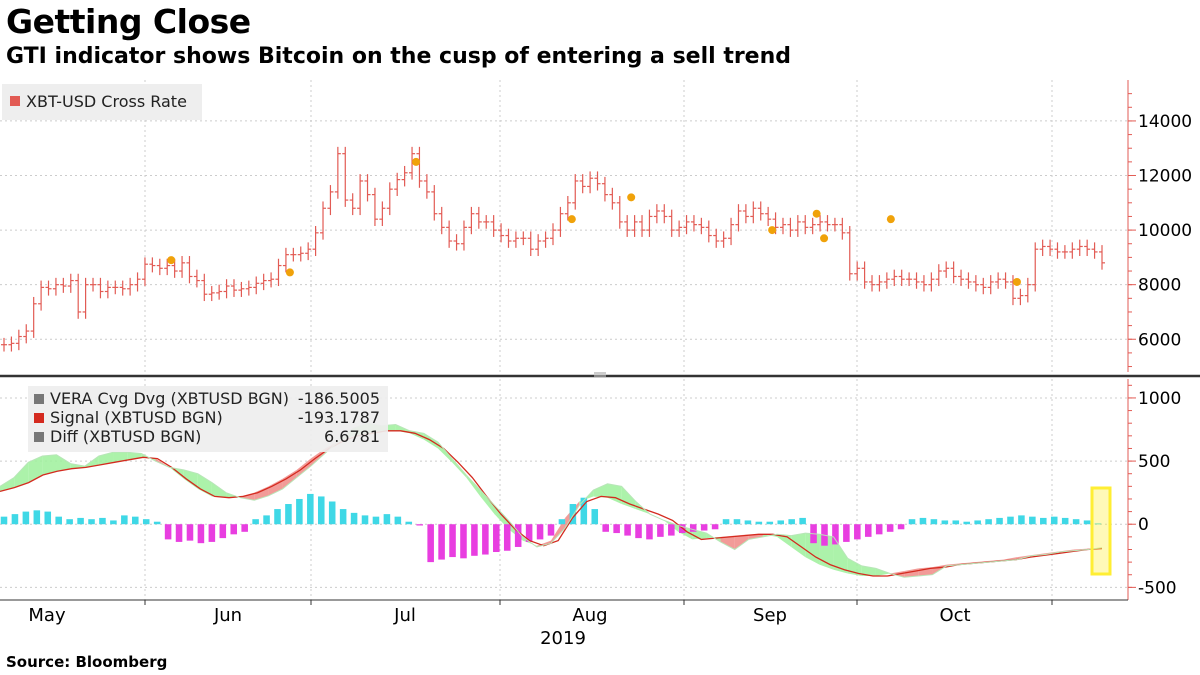  What do you see at coordinates (128, 21) in the screenshot?
I see `chart-title: Getting Close` at bounding box center [128, 21].